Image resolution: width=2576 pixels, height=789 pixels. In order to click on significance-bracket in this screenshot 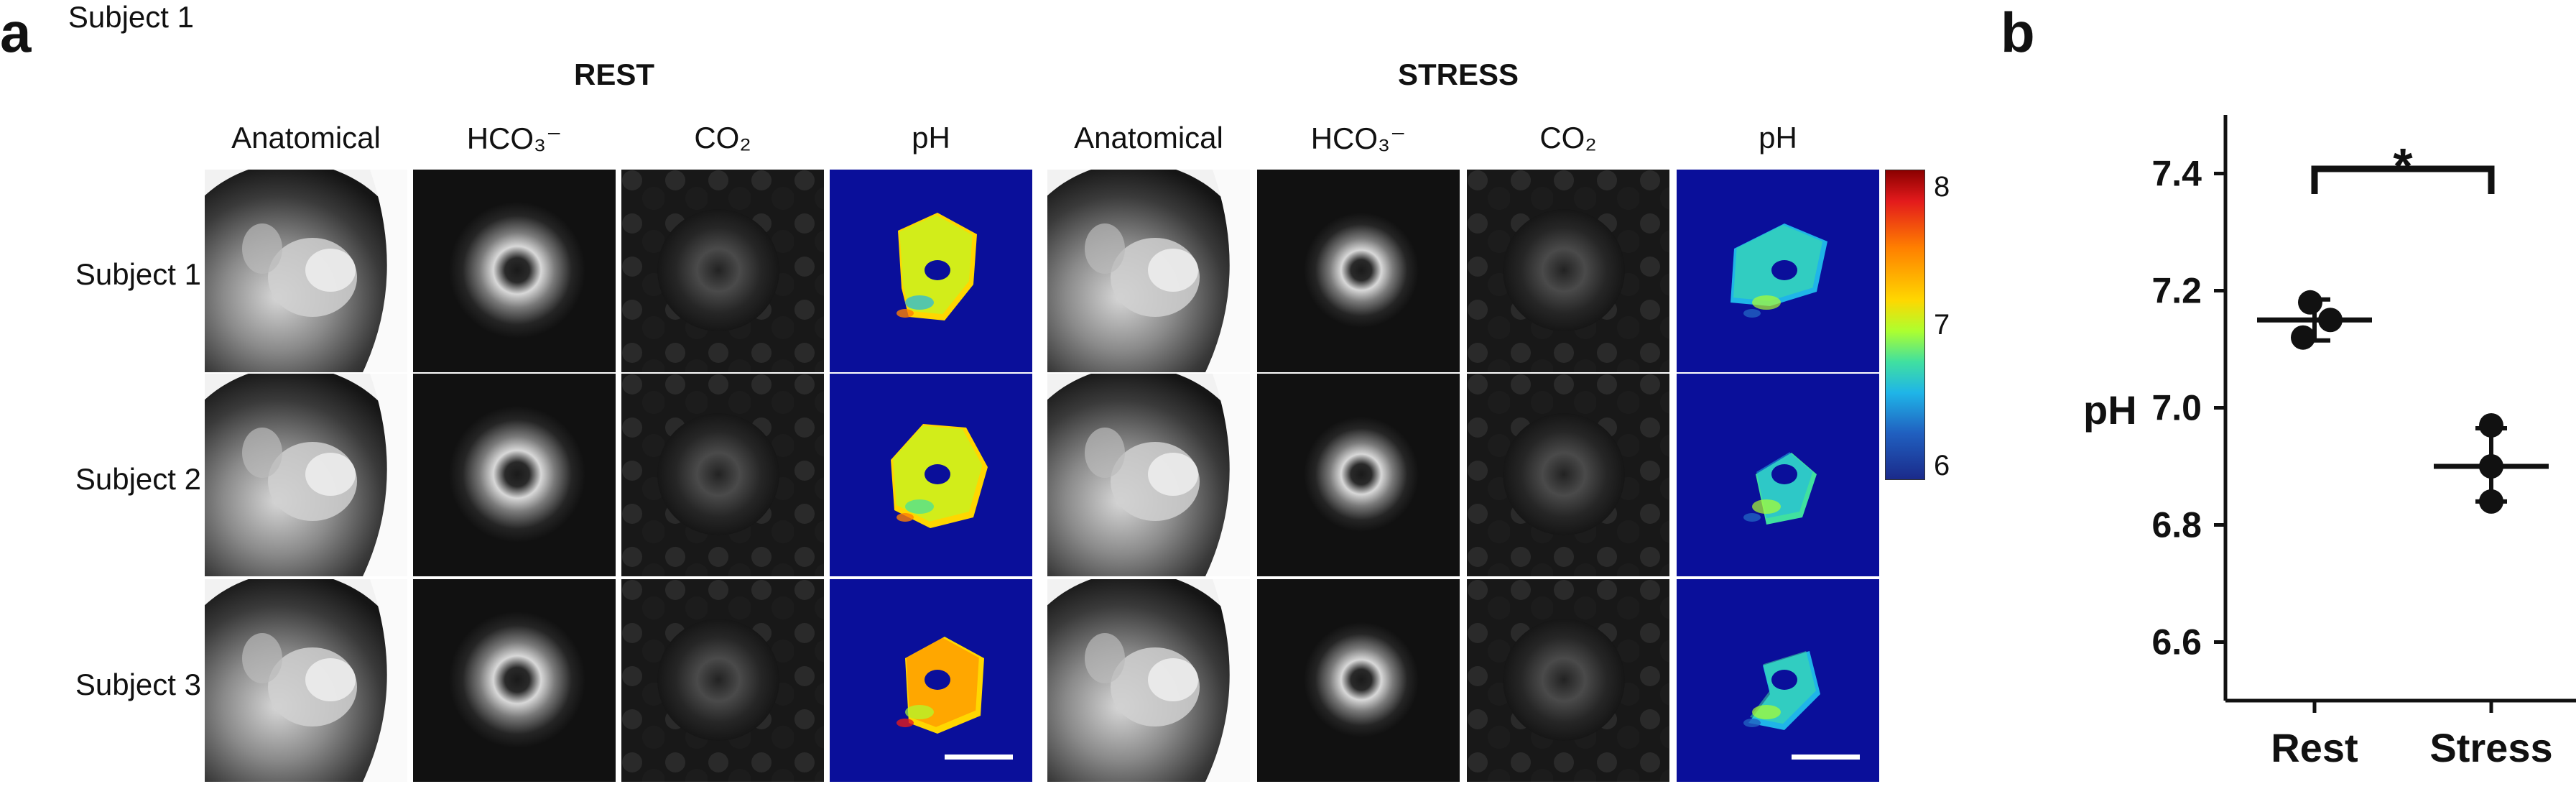, I will do `click(2403, 179)`.